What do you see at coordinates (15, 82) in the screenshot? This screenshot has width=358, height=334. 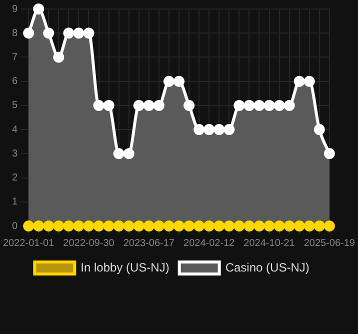 I see `y-tick-label: 6` at bounding box center [15, 82].